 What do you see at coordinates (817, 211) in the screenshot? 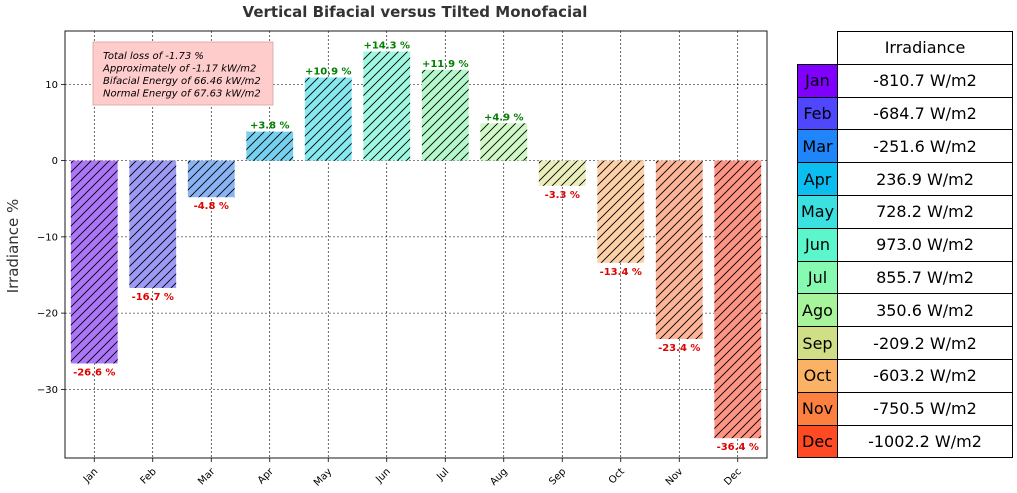
I see `table-month-cell: May` at bounding box center [817, 211].